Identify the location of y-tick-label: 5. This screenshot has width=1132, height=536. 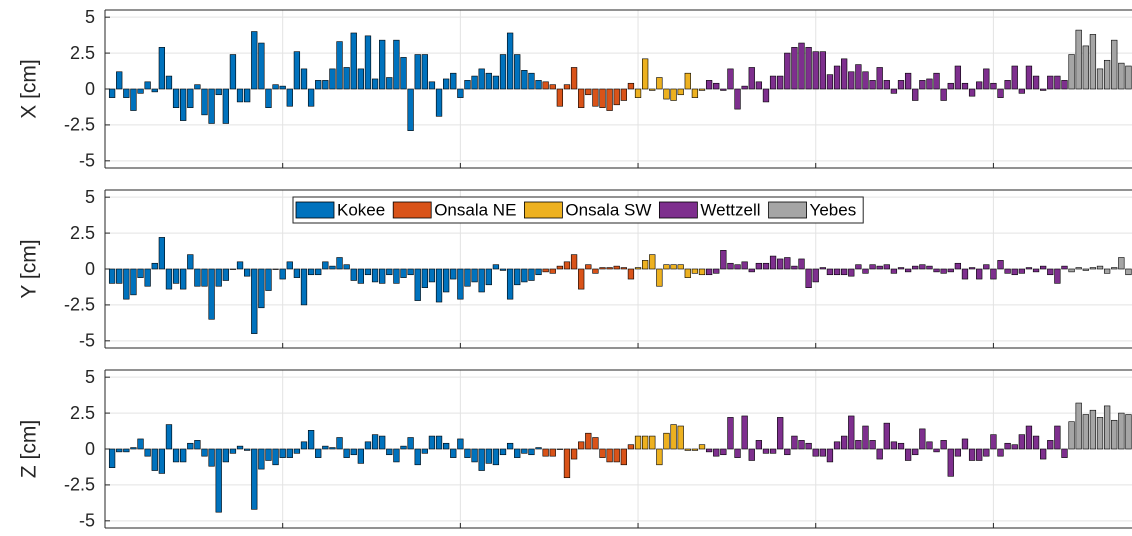
(90, 17).